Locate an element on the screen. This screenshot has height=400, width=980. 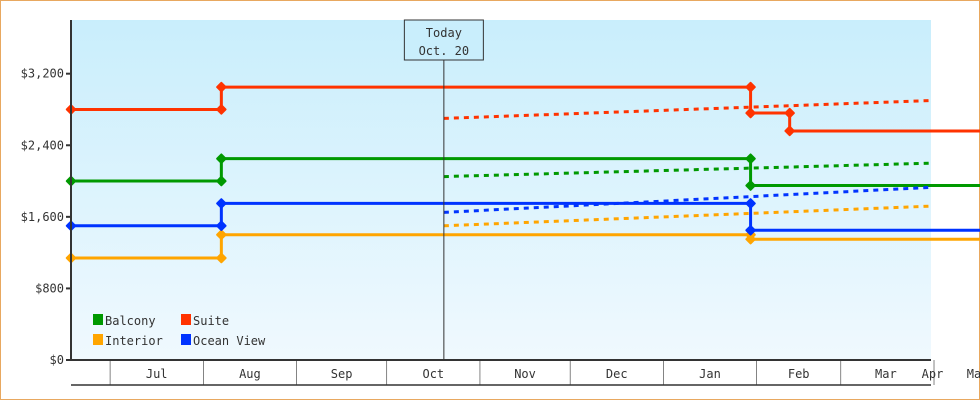
y-tick-label: $3,200 is located at coordinates (42, 74).